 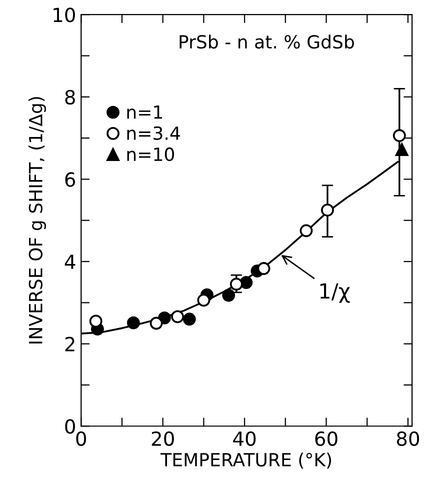 I want to click on y-tick-label: 4, so click(x=70, y=261).